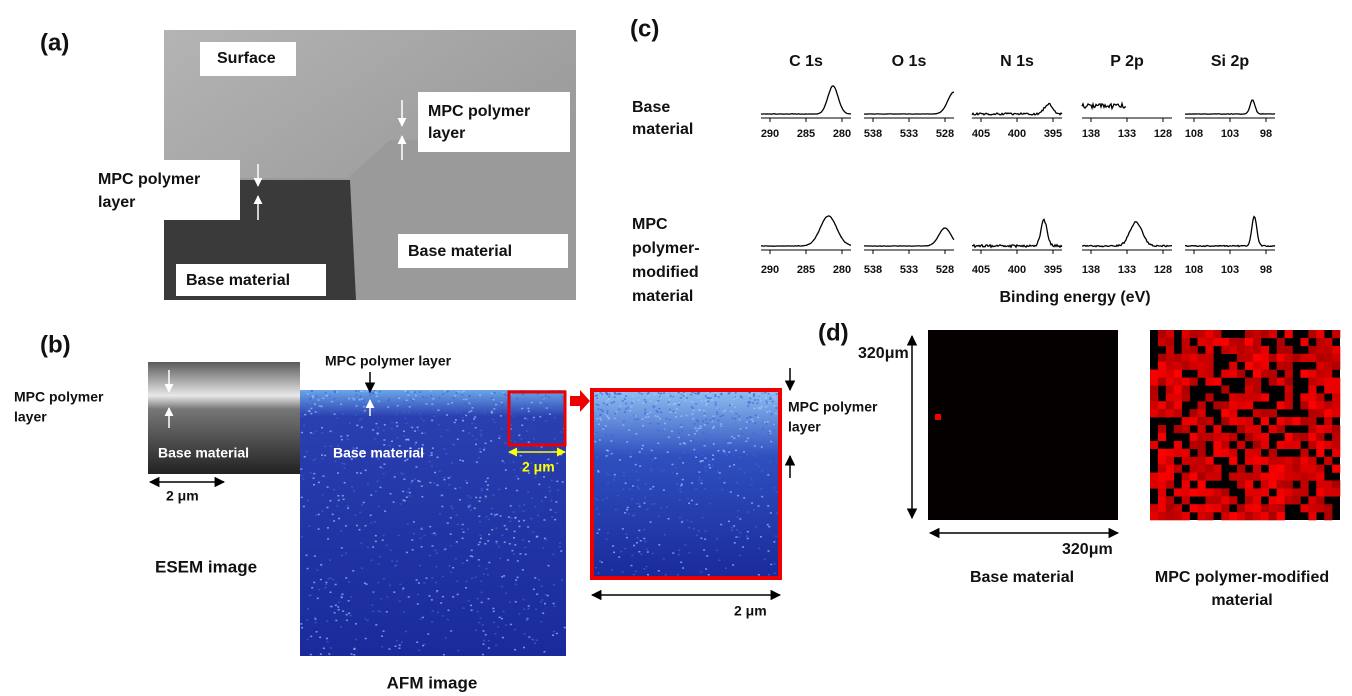  Describe the element at coordinates (55, 344) in the screenshot. I see `panel-label: (b)` at that location.